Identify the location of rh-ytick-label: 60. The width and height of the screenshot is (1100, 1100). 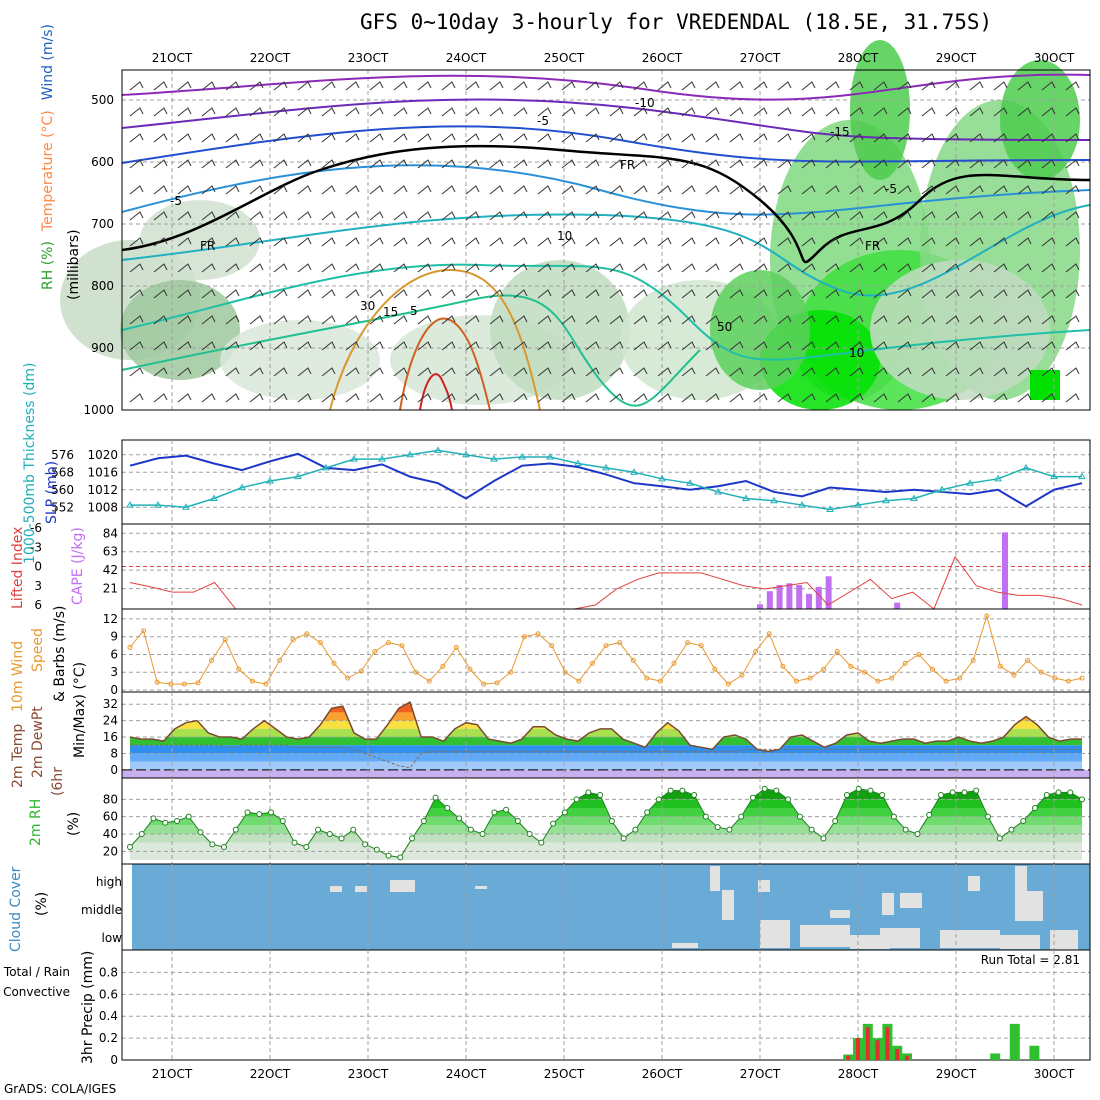
(110, 817).